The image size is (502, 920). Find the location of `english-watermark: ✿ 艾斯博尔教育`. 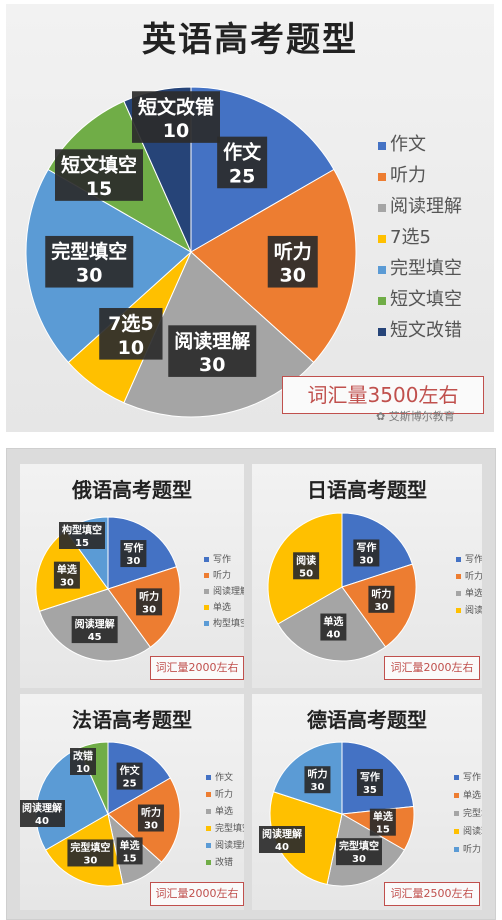

english-watermark: ✿ 艾斯博尔教育 is located at coordinates (415, 416).